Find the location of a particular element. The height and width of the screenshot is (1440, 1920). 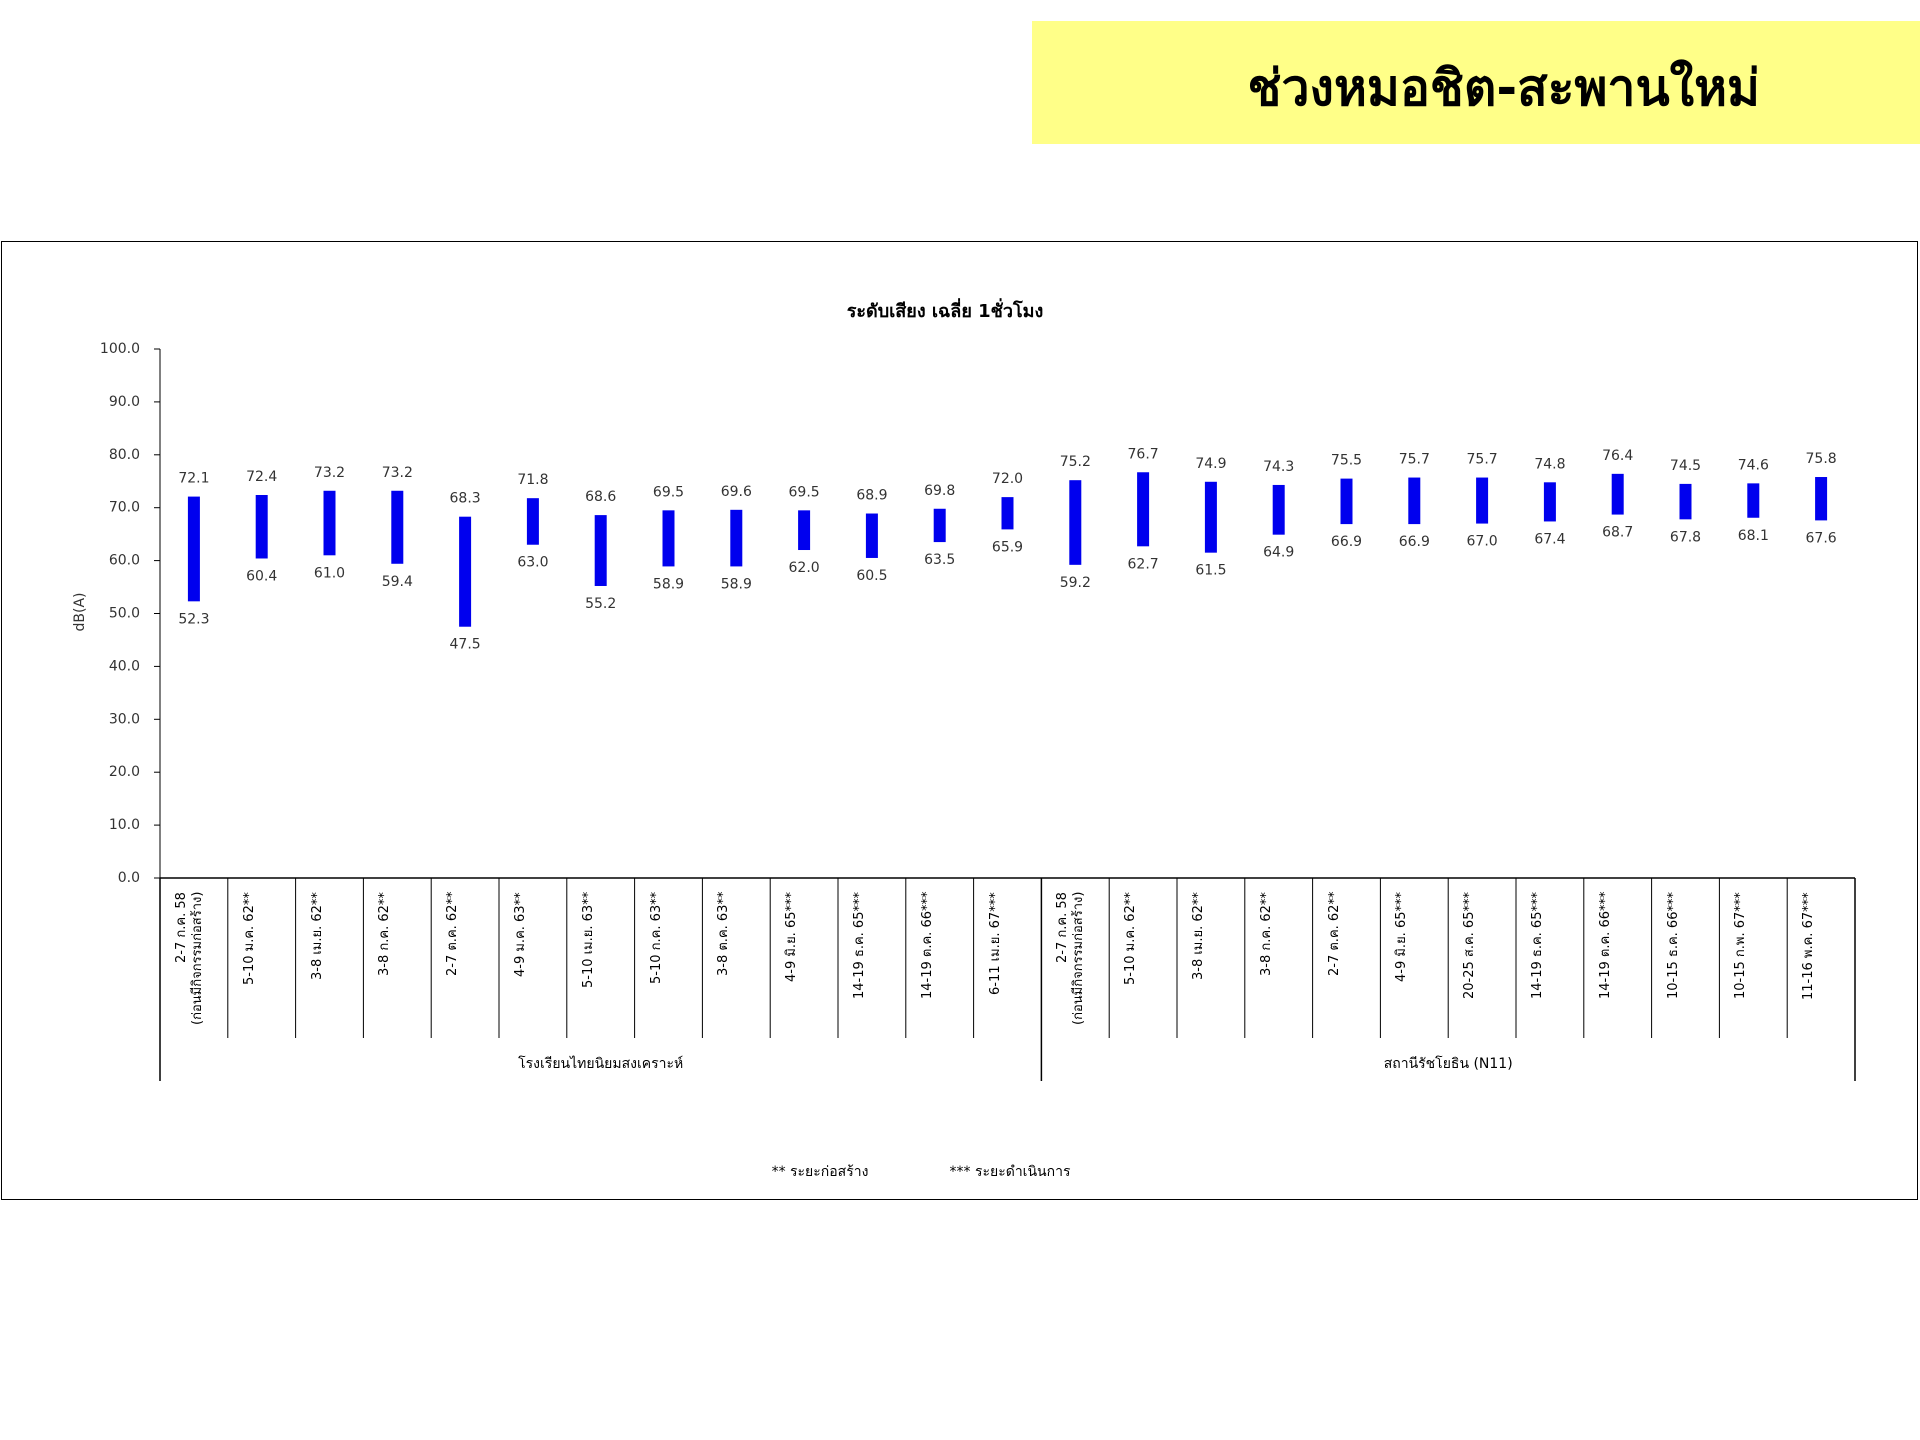

data-label-high: 73.2 is located at coordinates (397, 473).